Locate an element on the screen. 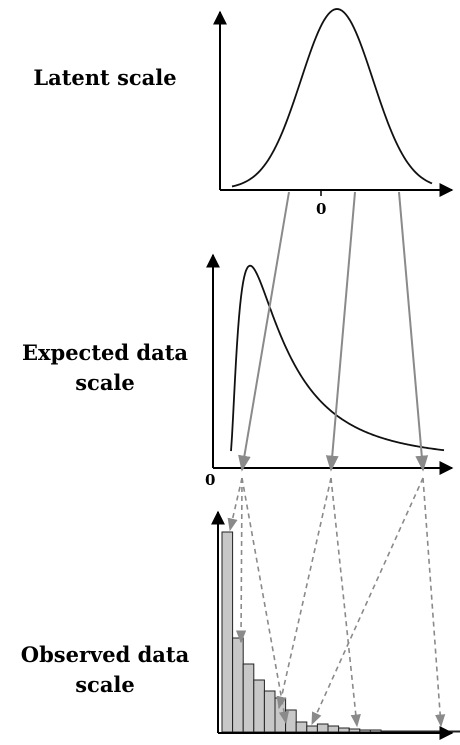  expected-data-scale-label: Expected data scale is located at coordinates (105, 368).